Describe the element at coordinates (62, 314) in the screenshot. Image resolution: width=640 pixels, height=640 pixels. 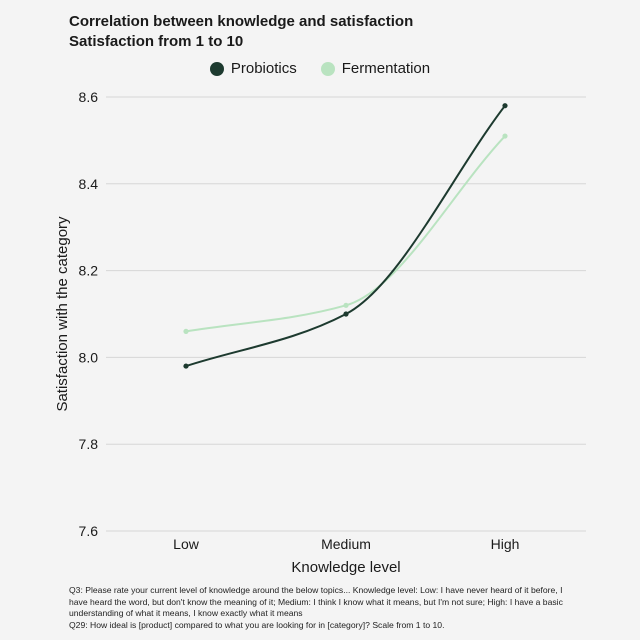
I see `y-axis-label: Satisfaction with the category` at that location.